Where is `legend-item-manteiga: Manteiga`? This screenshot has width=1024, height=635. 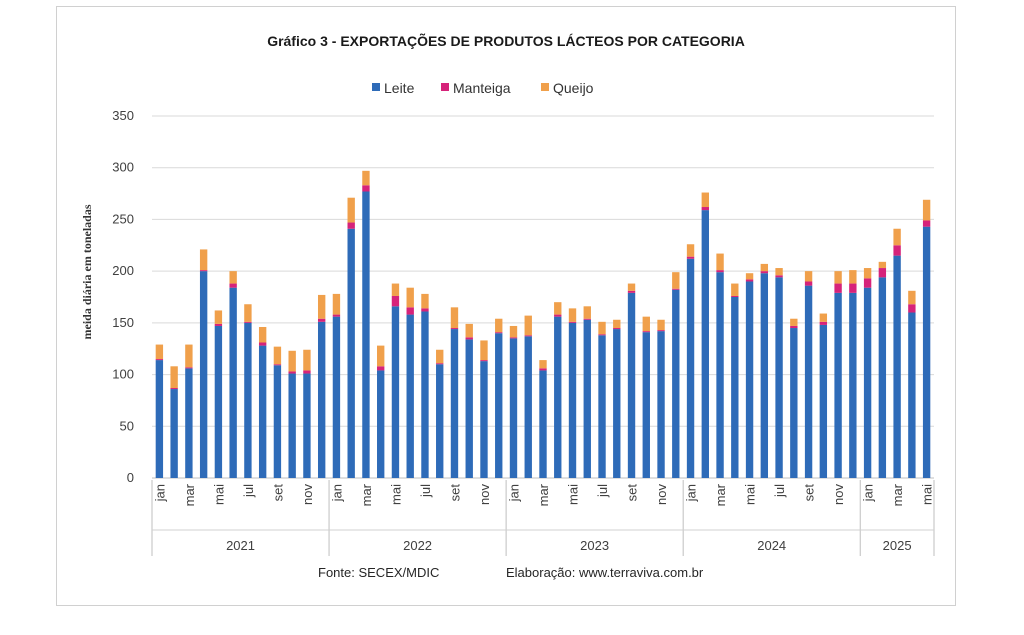 legend-item-manteiga: Manteiga is located at coordinates (476, 88).